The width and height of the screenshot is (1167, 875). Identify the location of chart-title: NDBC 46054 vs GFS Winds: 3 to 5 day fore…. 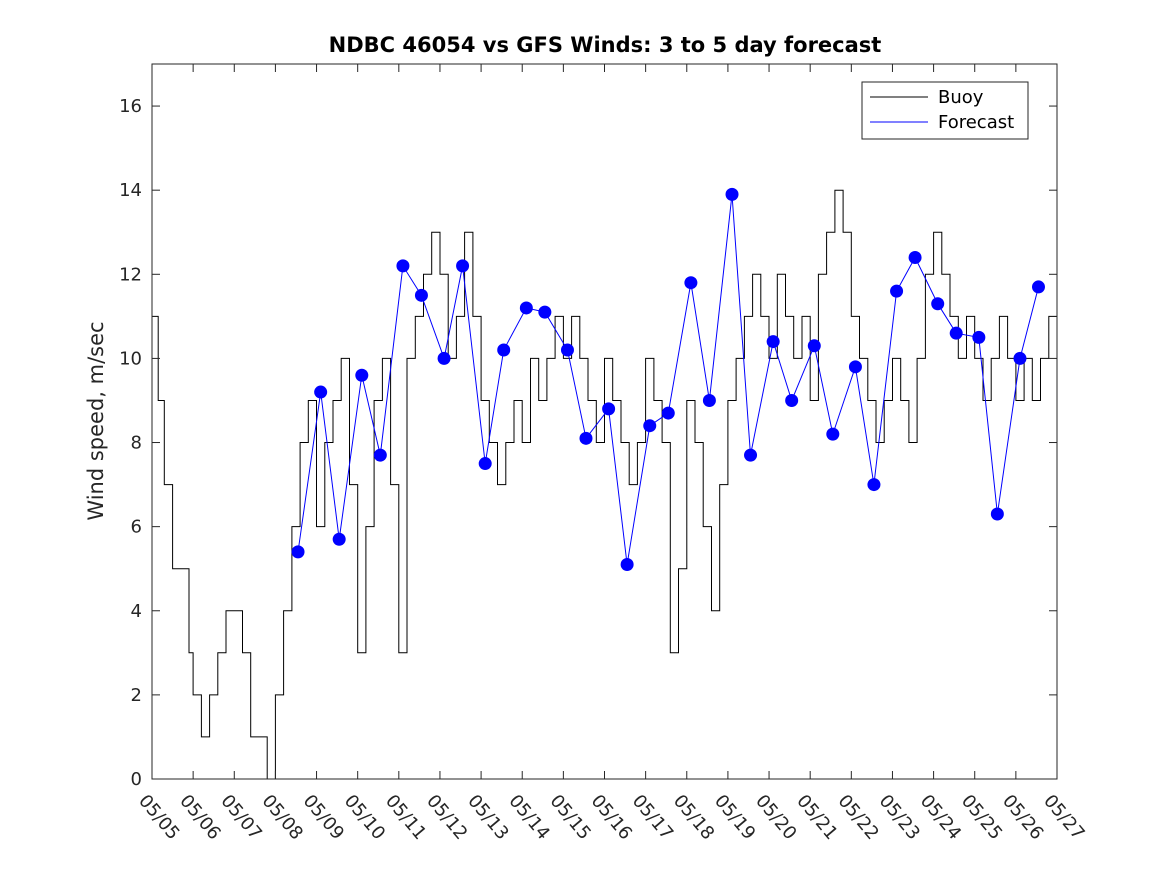
(605, 45).